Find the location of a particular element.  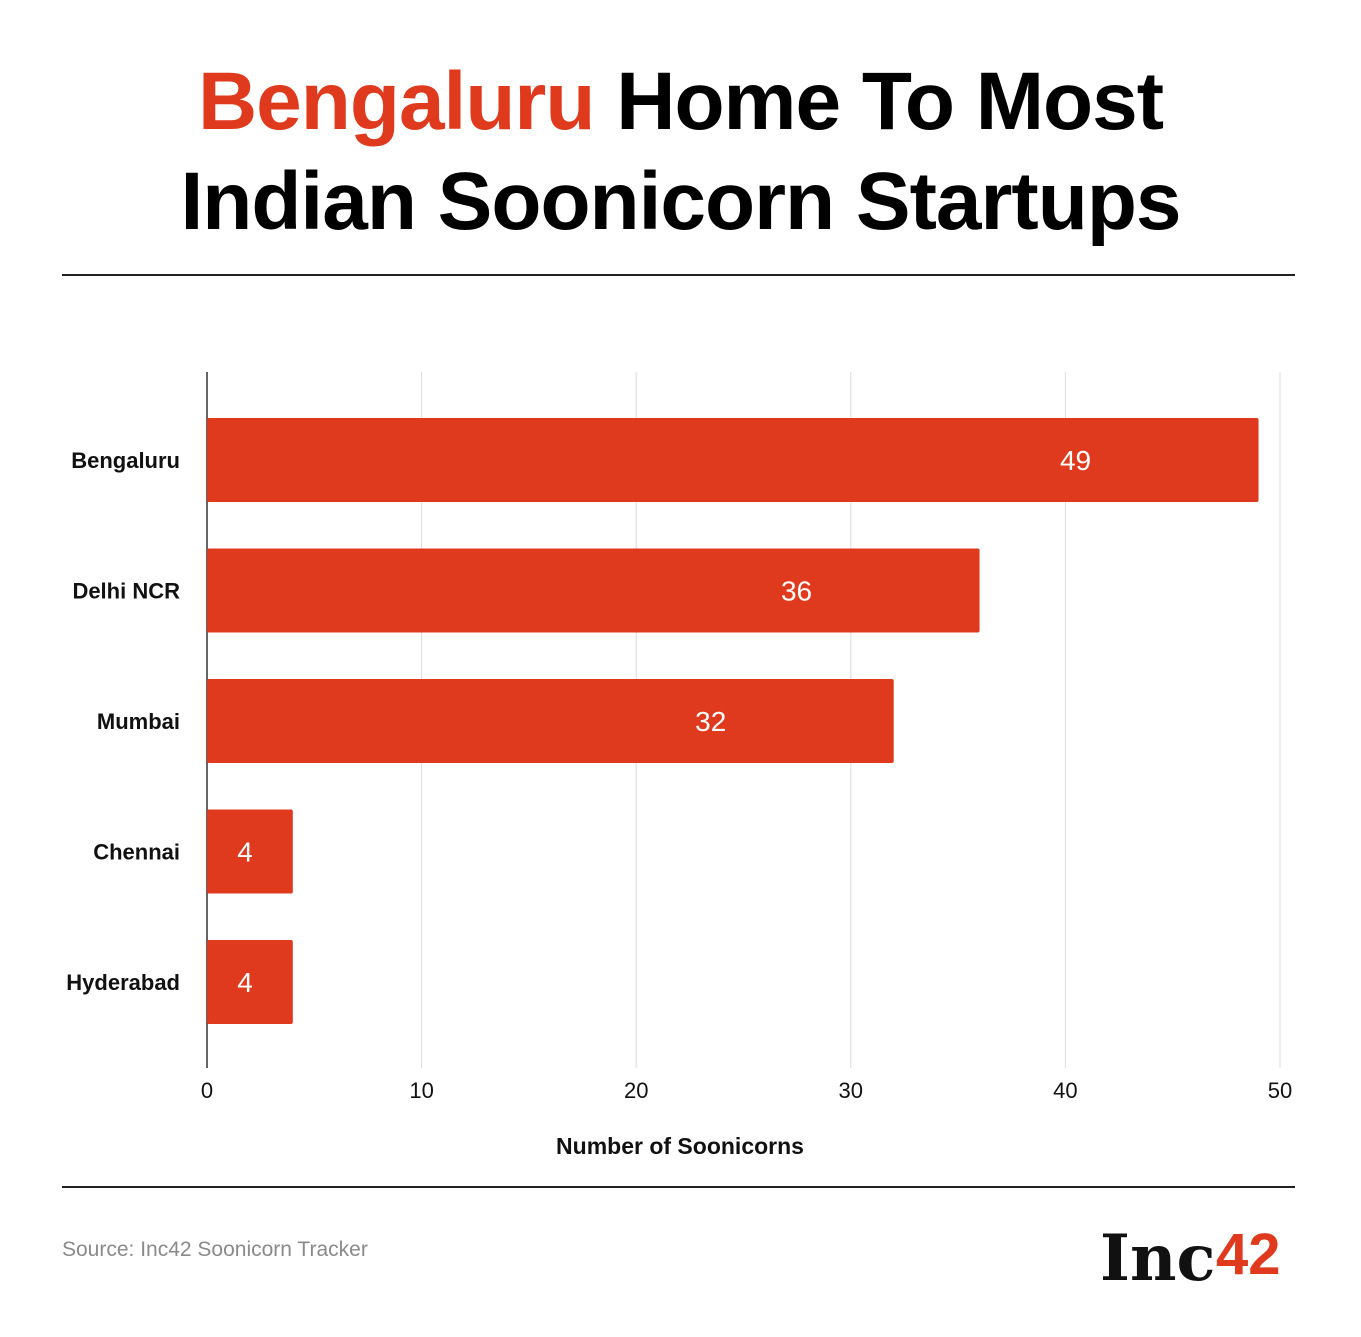

bar-hyderabad is located at coordinates (250, 982).